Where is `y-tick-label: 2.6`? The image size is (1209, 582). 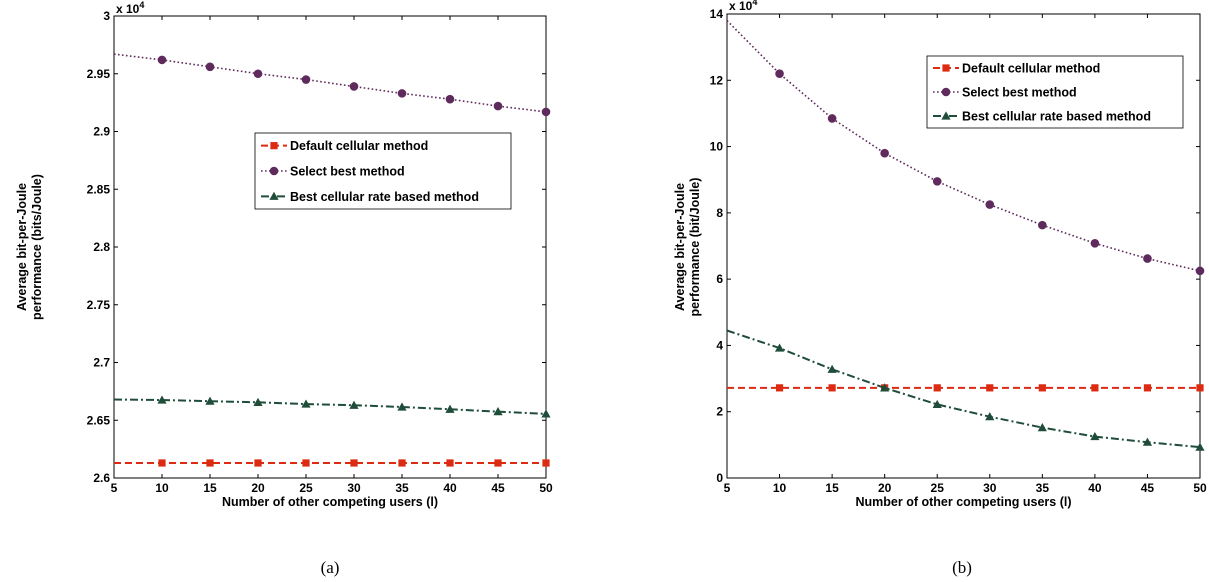
y-tick-label: 2.6 is located at coordinates (101, 478).